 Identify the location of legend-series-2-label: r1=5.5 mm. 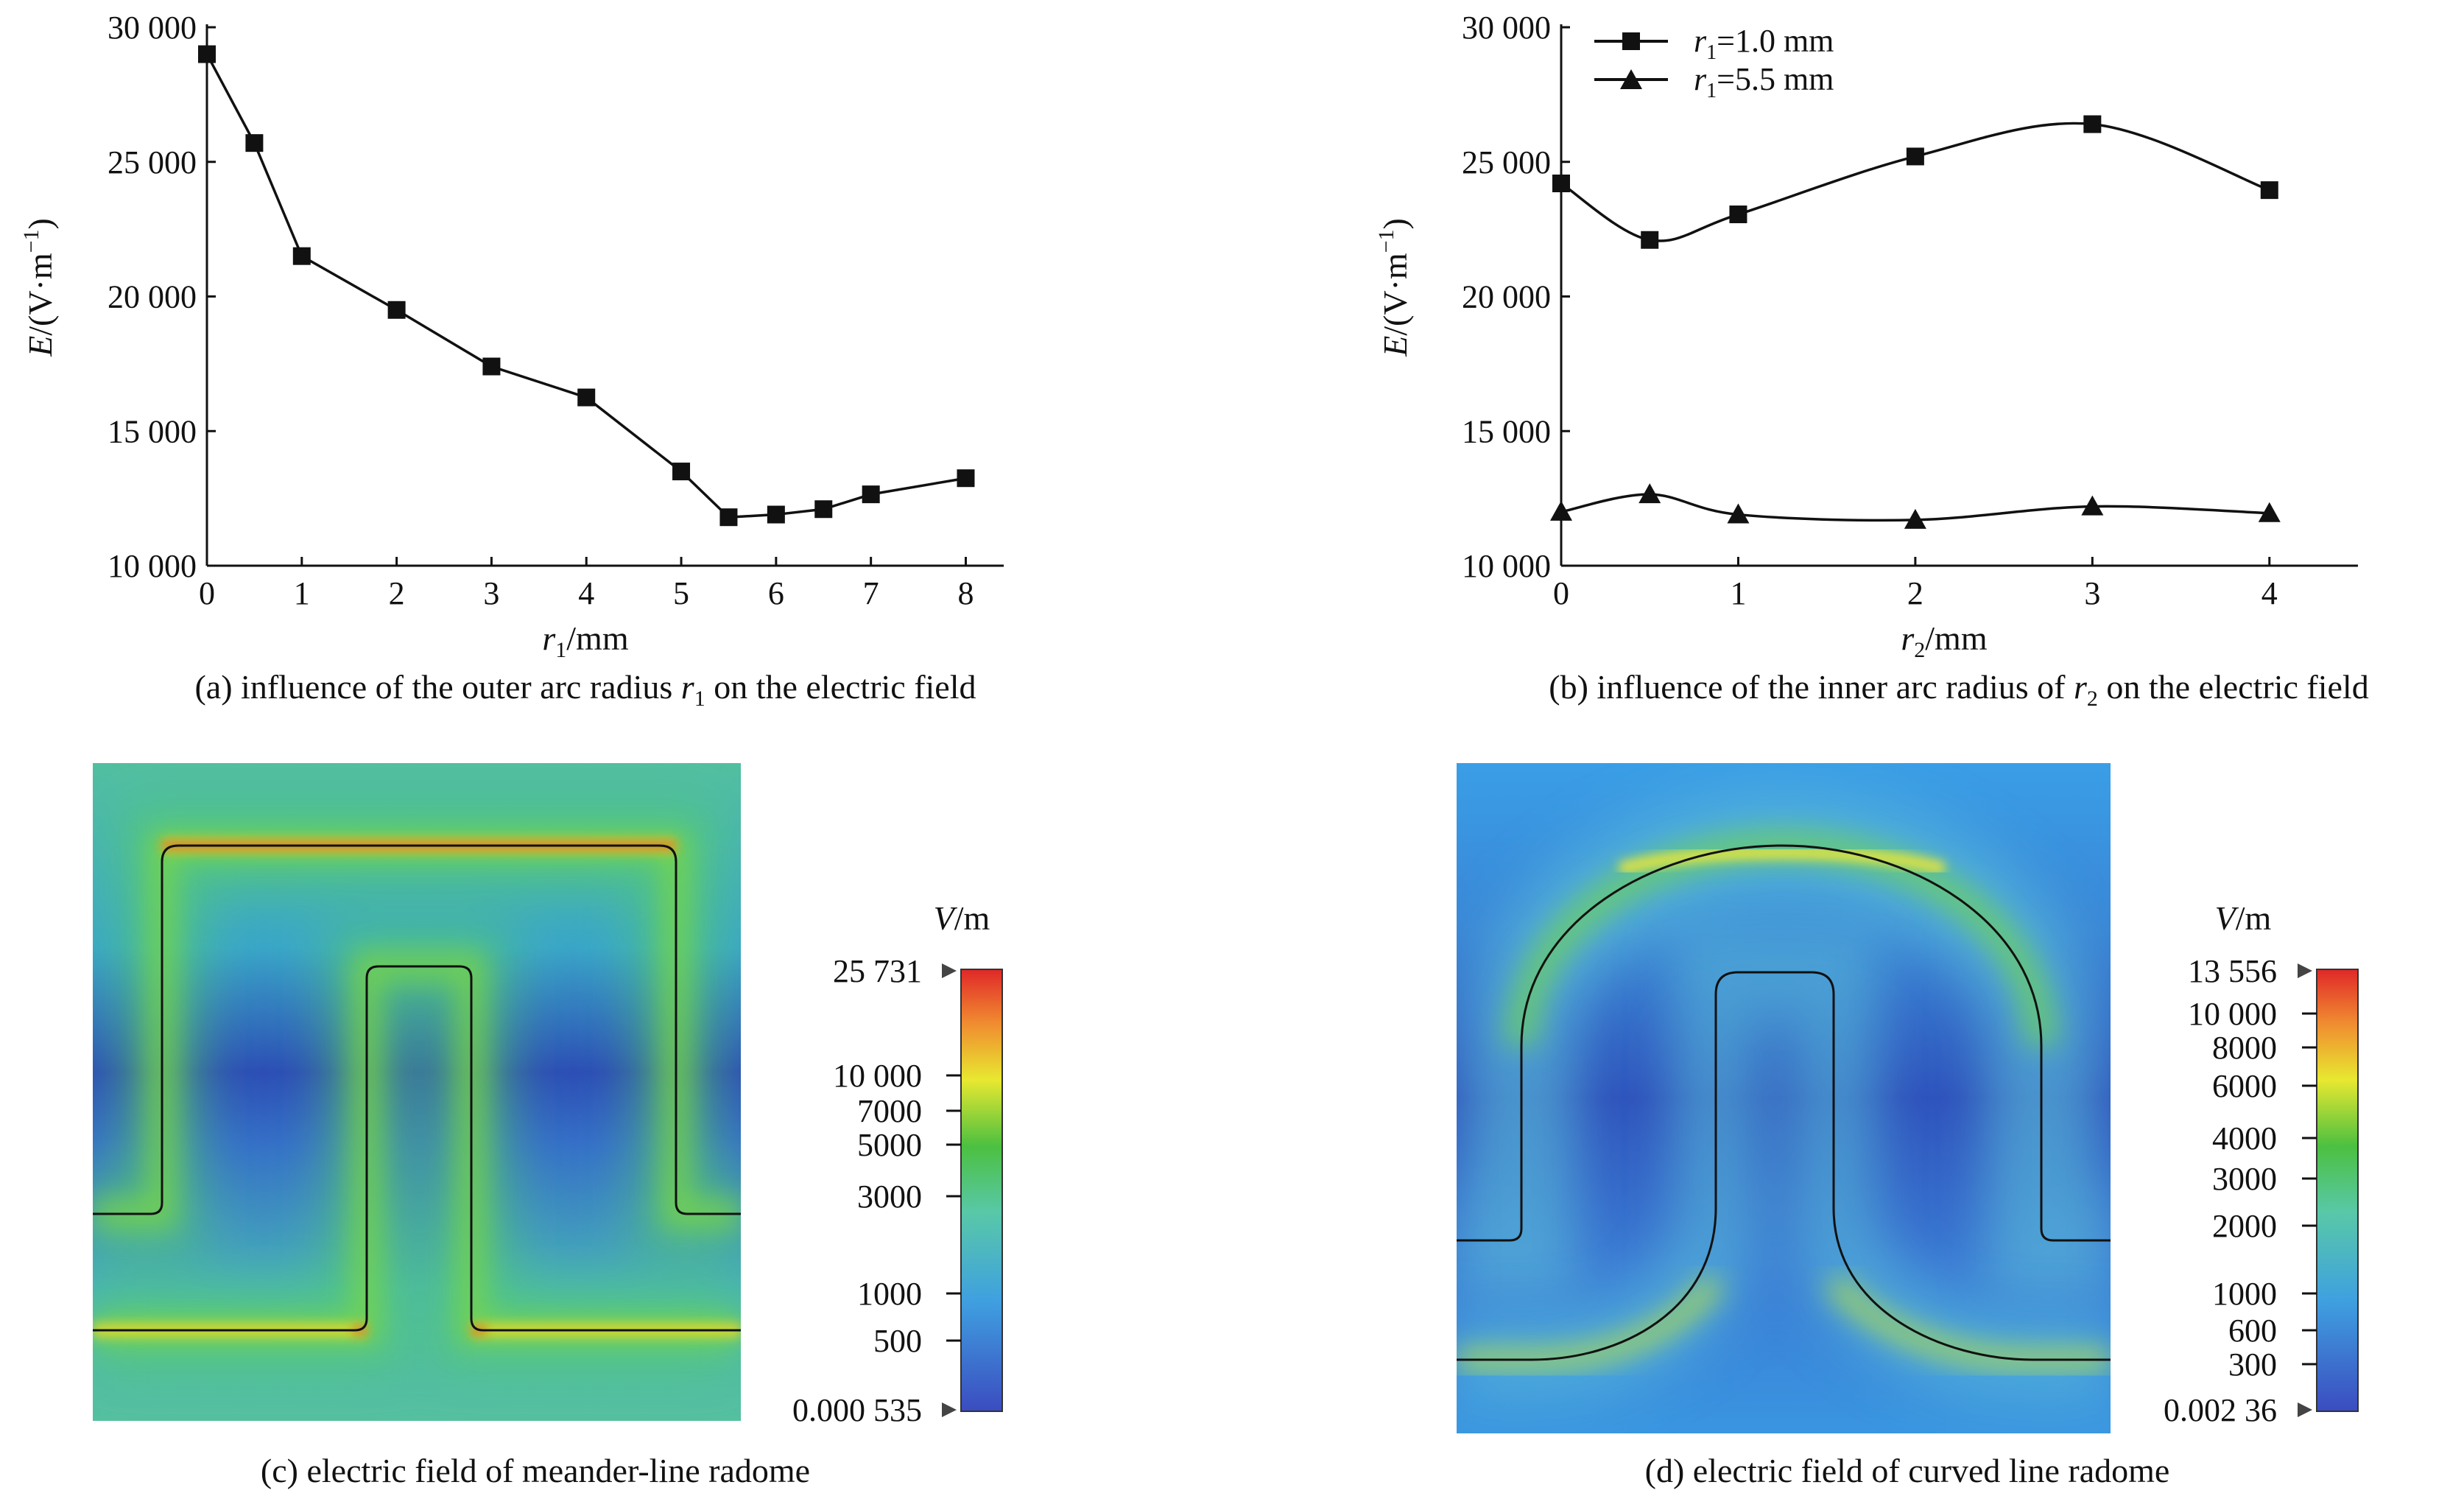
(1764, 82).